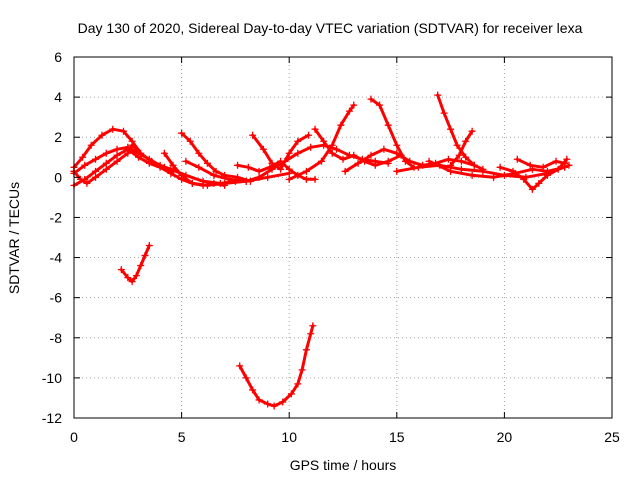 The image size is (640, 480). What do you see at coordinates (52, 378) in the screenshot?
I see `y-tick-label: -10` at bounding box center [52, 378].